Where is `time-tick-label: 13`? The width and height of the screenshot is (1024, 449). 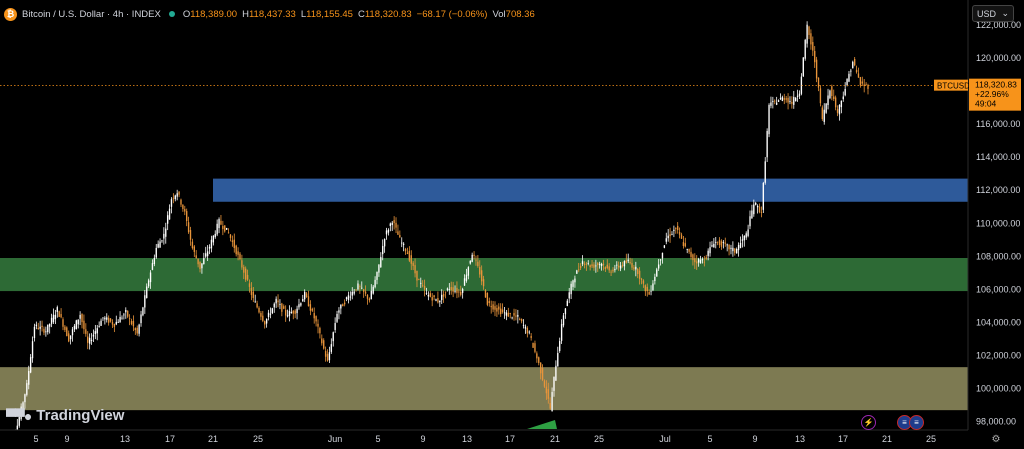 time-tick-label: 13 is located at coordinates (800, 439).